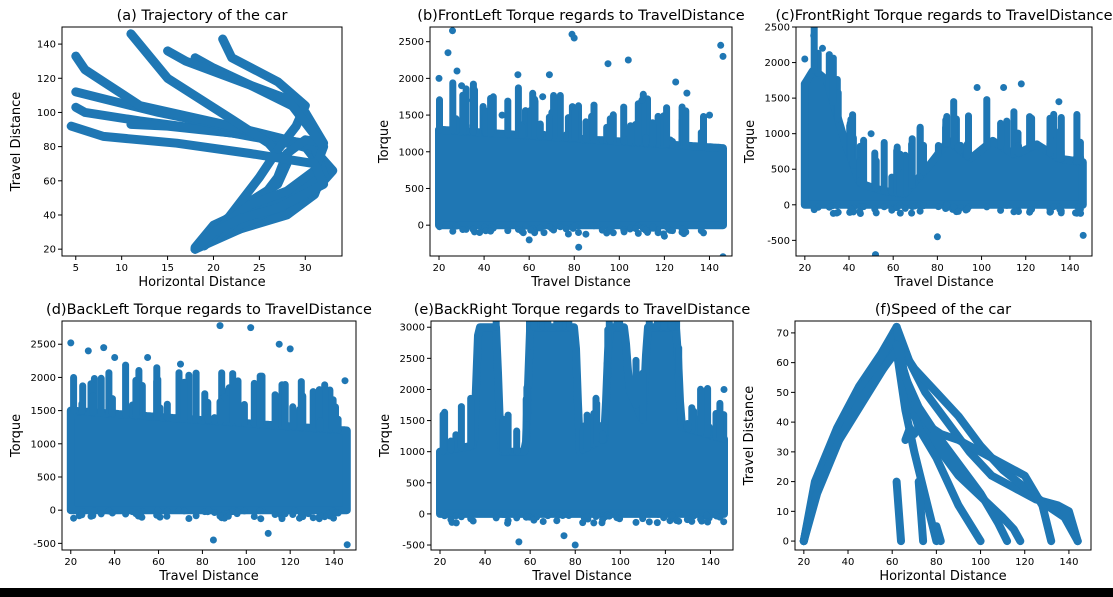  Describe the element at coordinates (411, 42) in the screenshot. I see `y-tick-label: 2500` at that location.